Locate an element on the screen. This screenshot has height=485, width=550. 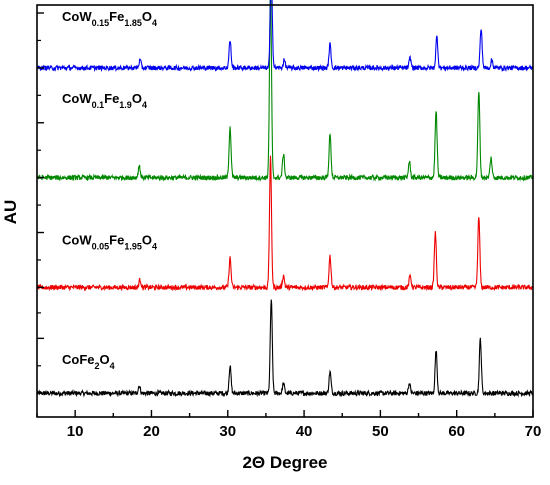
series-label-3: CoW0.1Fe1.9O4 is located at coordinates (104, 100).